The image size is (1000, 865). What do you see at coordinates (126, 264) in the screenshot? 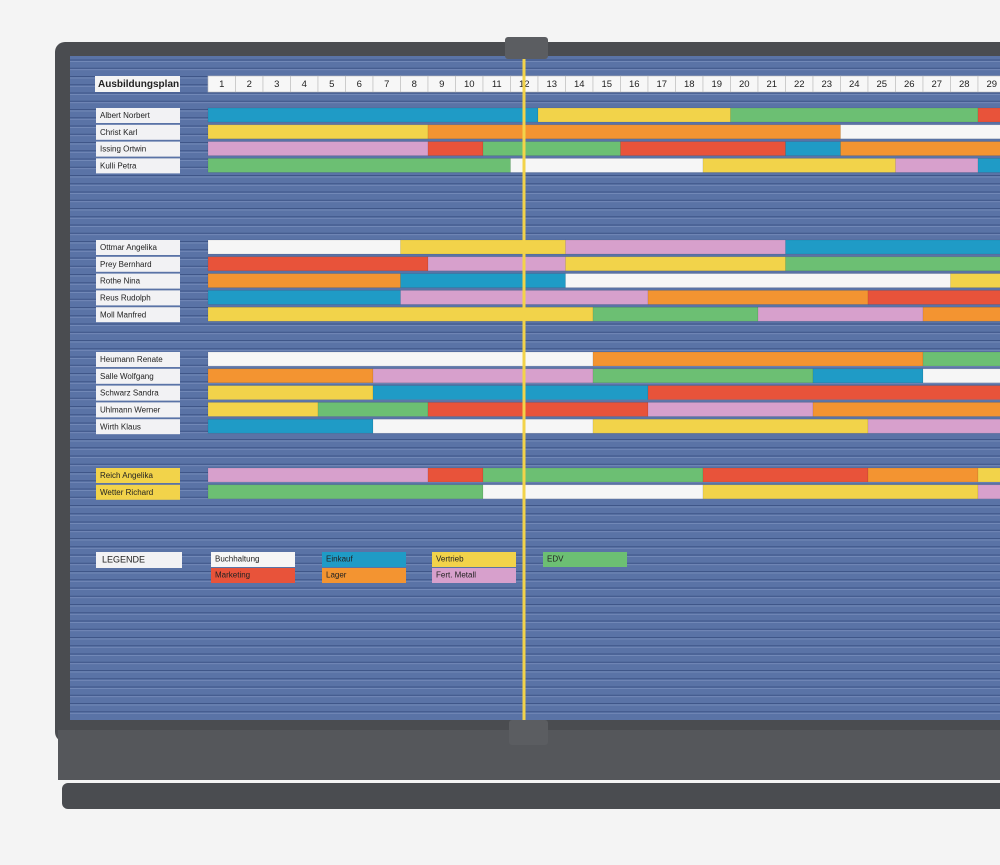
I see `name: Prey Bernhard` at bounding box center [126, 264].